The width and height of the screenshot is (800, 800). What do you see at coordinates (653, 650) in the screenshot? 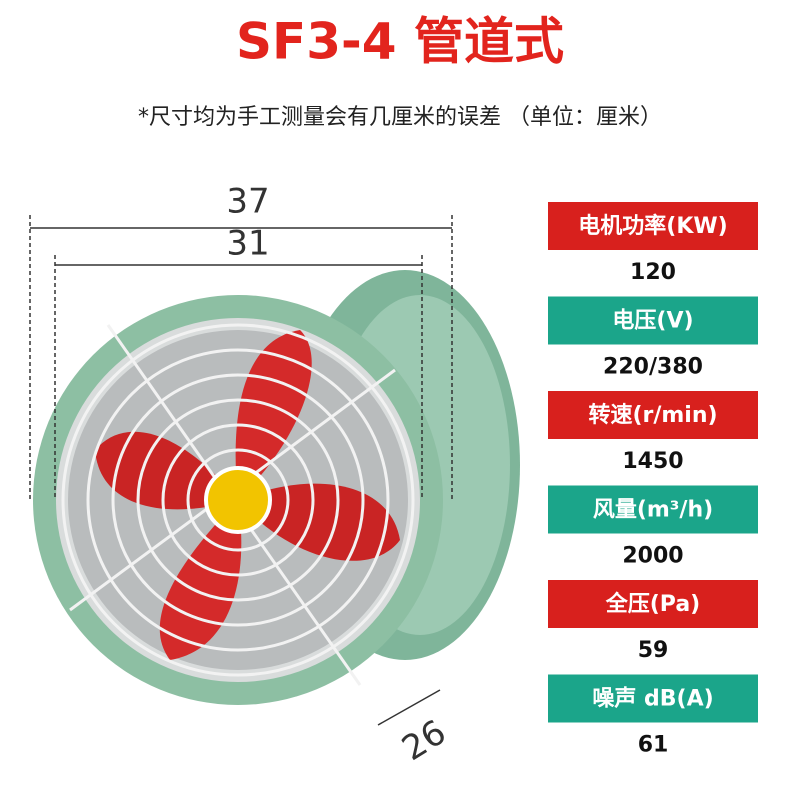
I see `spec-value: 59` at bounding box center [653, 650].